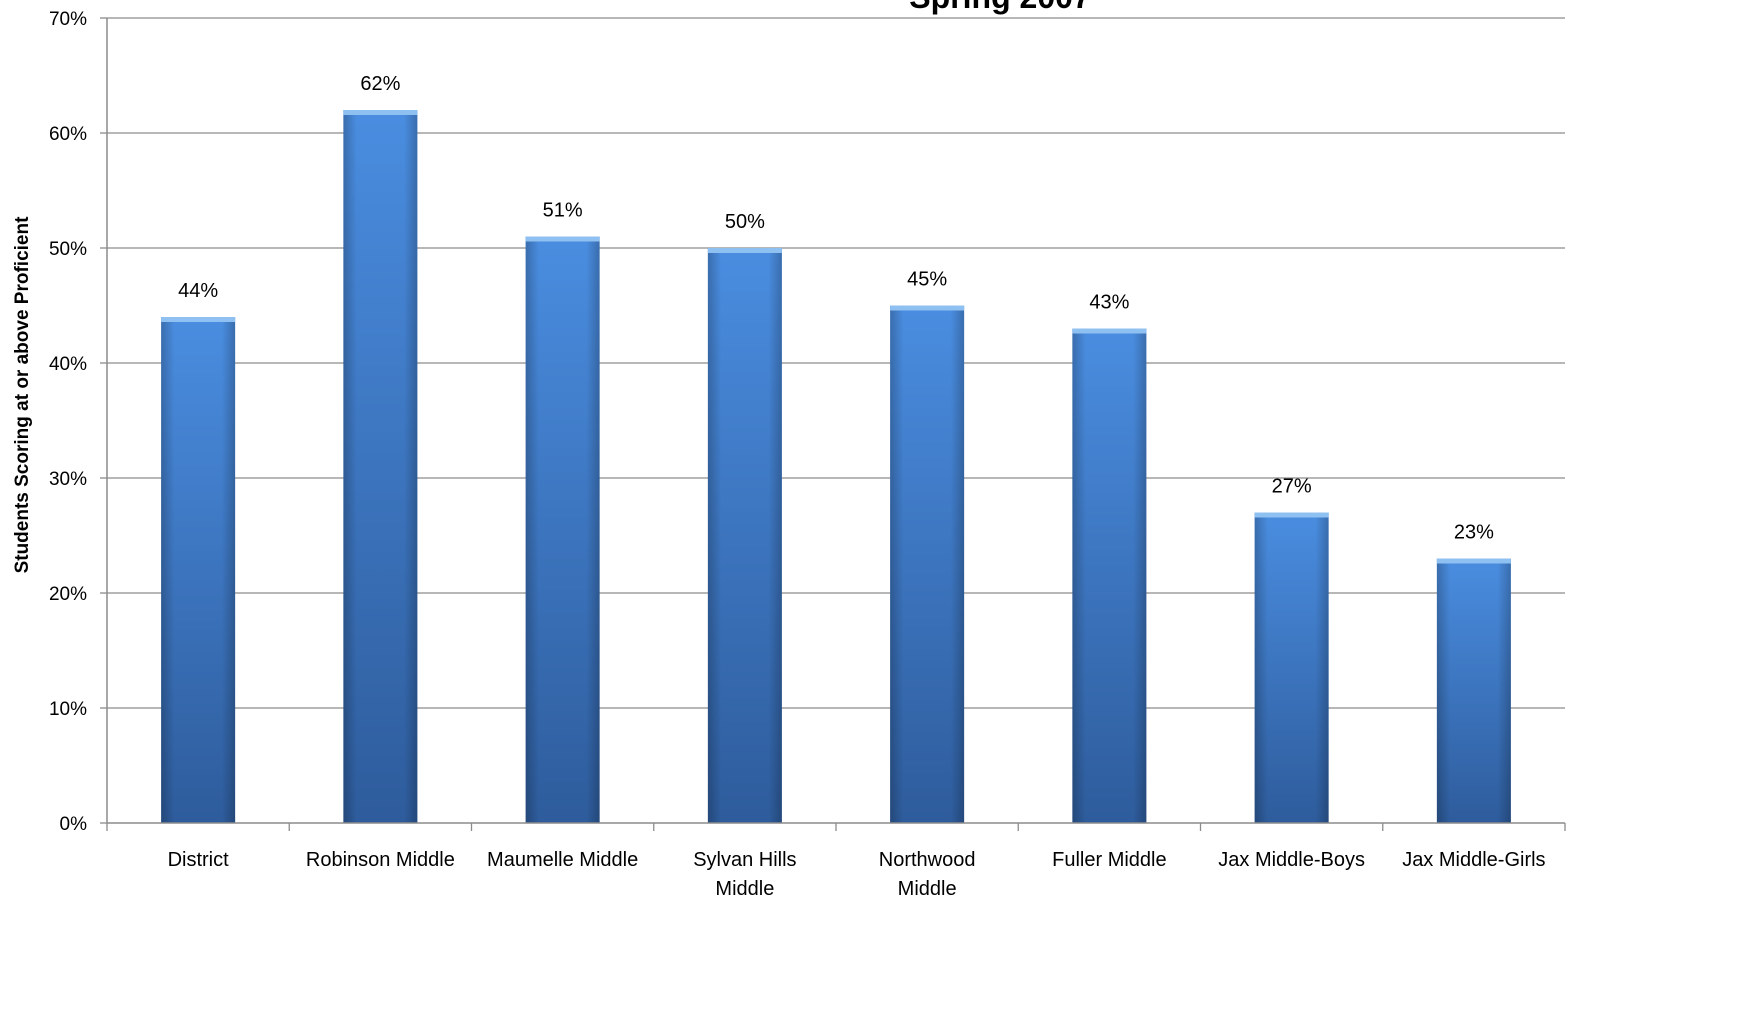 This screenshot has width=1762, height=1010. I want to click on y-tick-label: 20%, so click(68, 594).